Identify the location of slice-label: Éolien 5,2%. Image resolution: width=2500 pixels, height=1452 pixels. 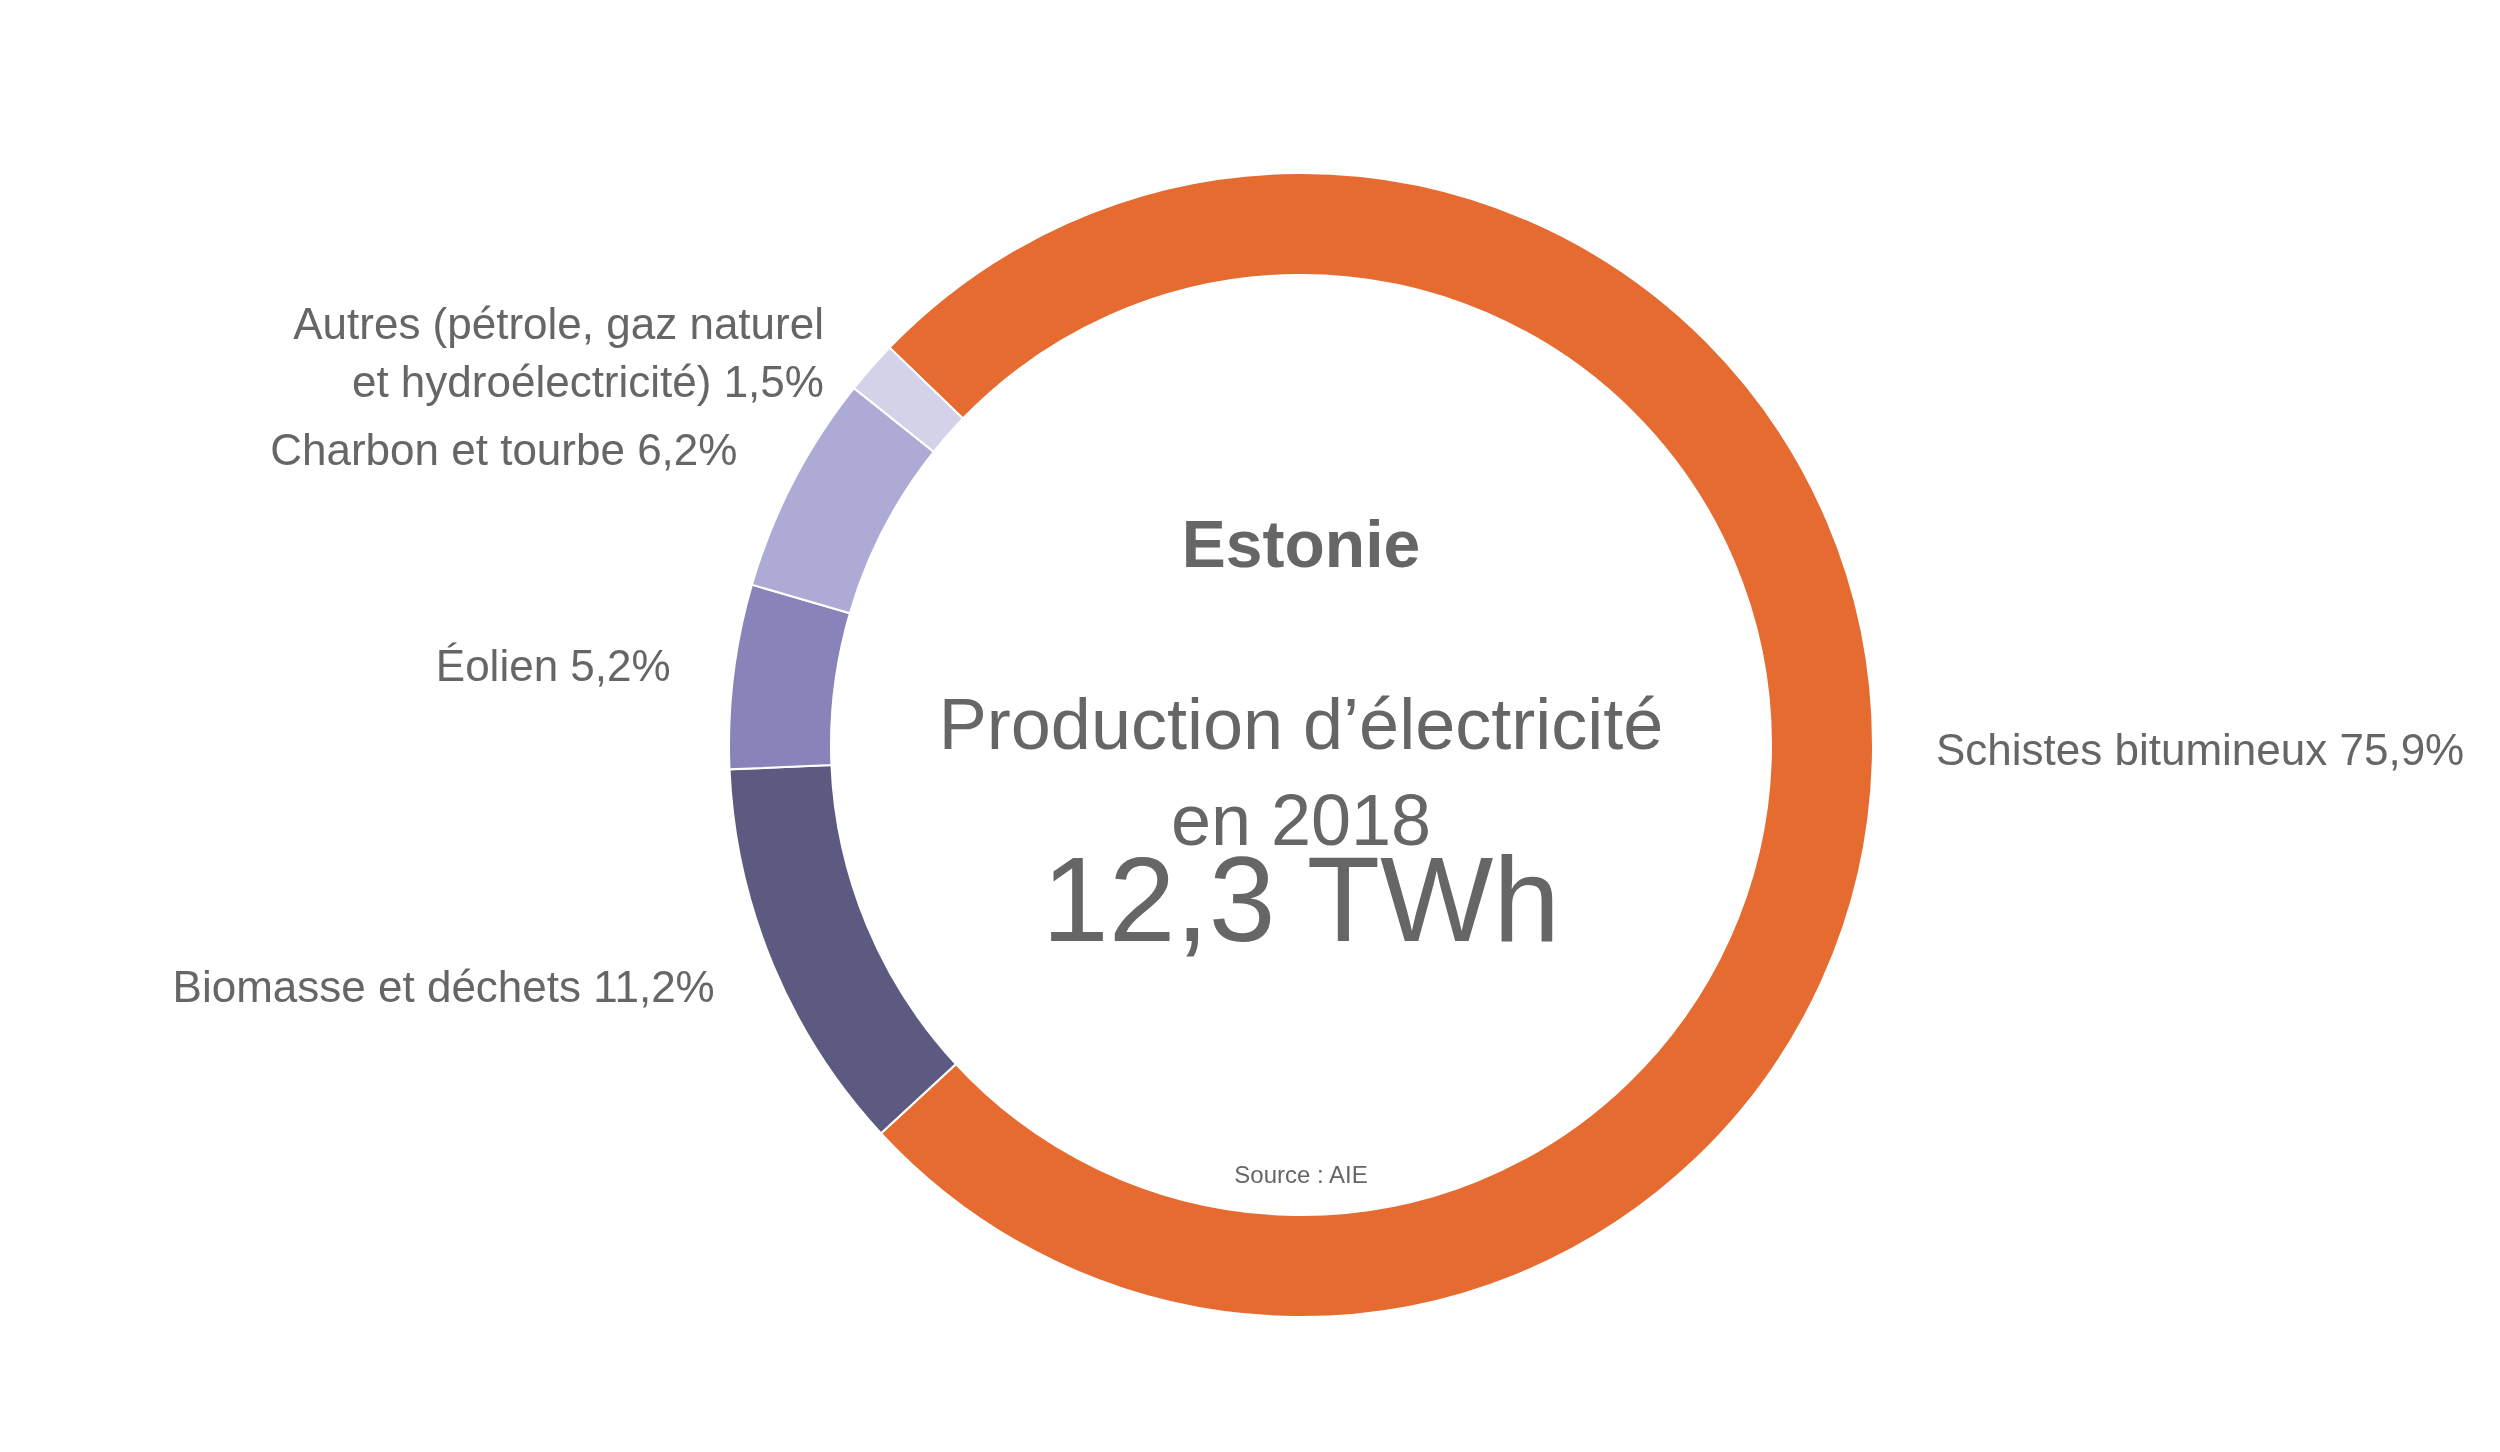
(553, 666).